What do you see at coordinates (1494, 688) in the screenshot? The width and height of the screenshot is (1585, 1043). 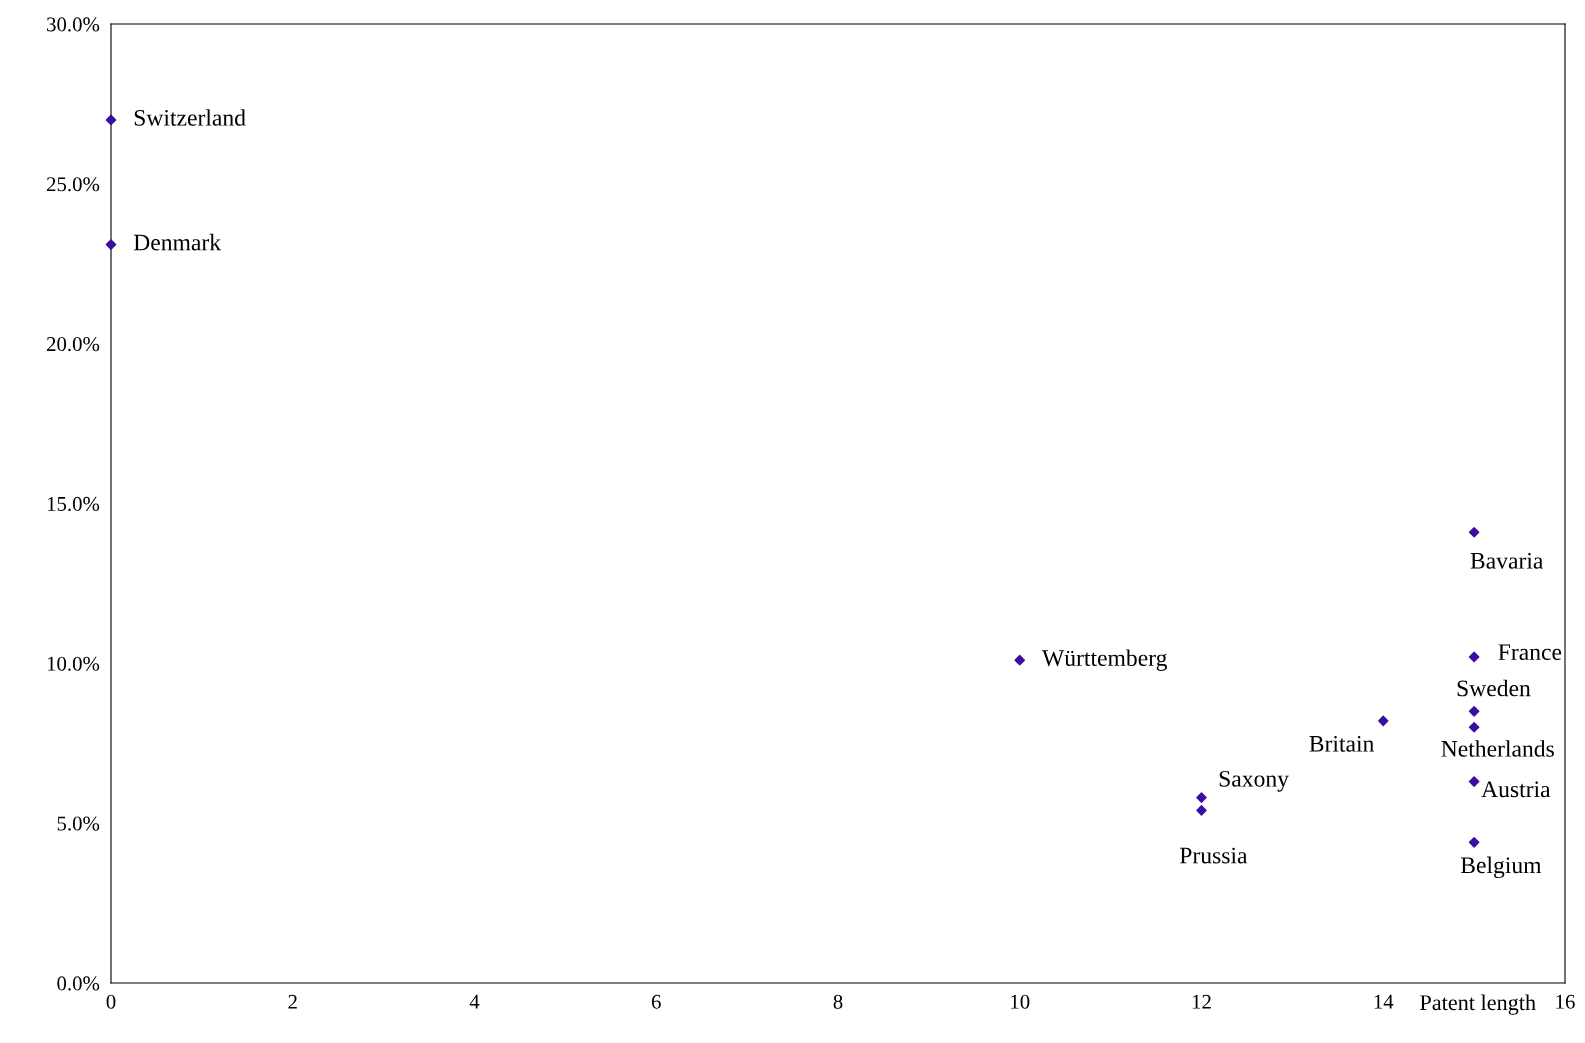 I see `annotation: Sweden` at bounding box center [1494, 688].